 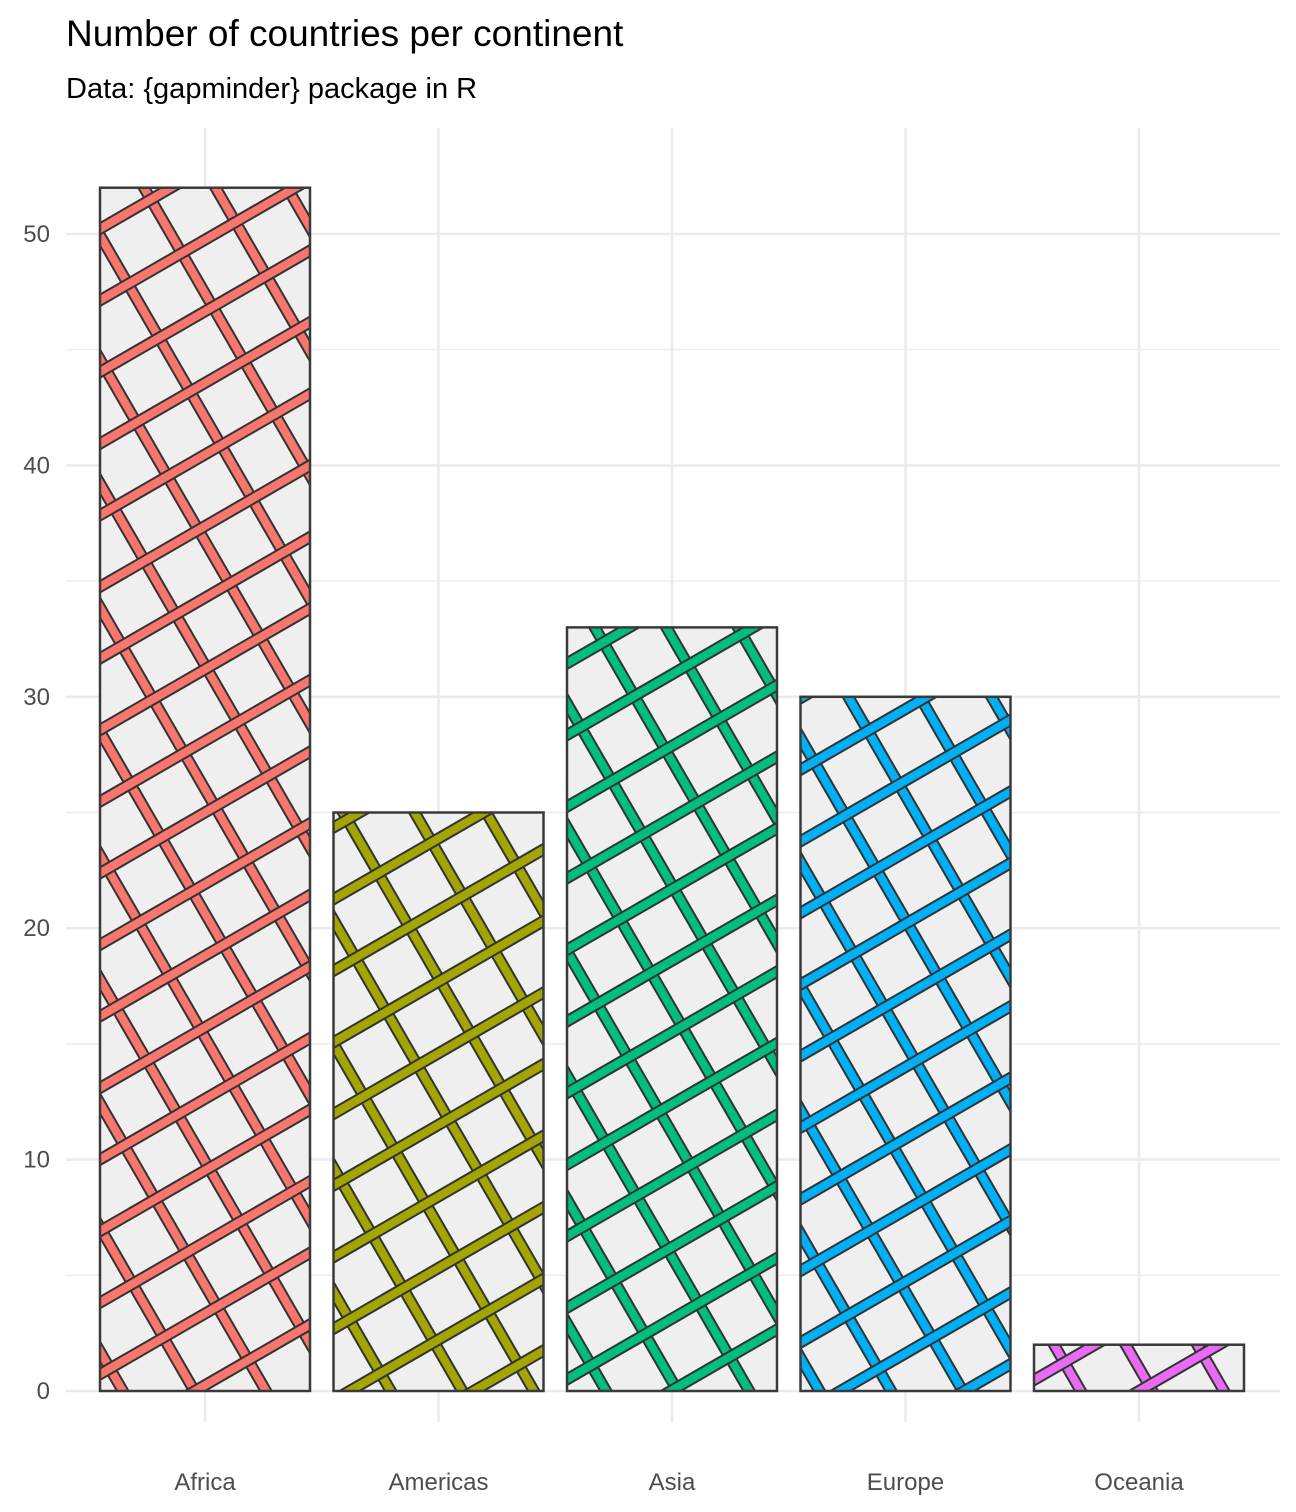 What do you see at coordinates (438, 1482) in the screenshot?
I see `x-tick-label: Americas` at bounding box center [438, 1482].